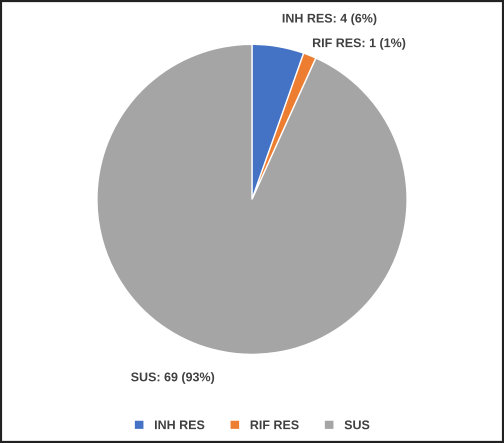 The image size is (504, 443). I want to click on data-label: RIF RES: 1 (1%), so click(359, 44).